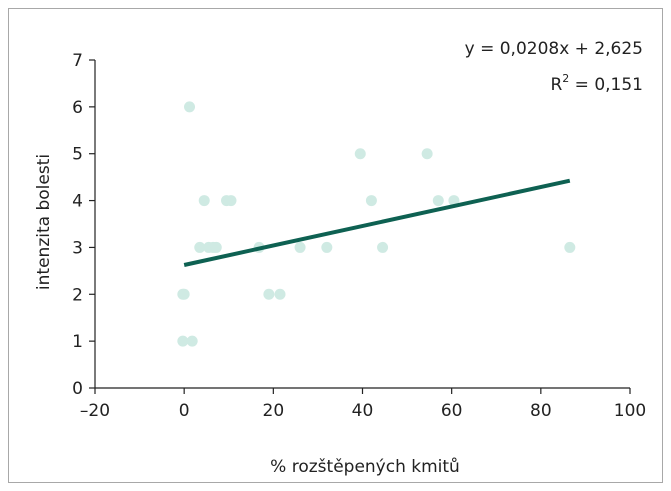 This screenshot has height=491, width=671. I want to click on y-tick-label: 4, so click(77, 202).